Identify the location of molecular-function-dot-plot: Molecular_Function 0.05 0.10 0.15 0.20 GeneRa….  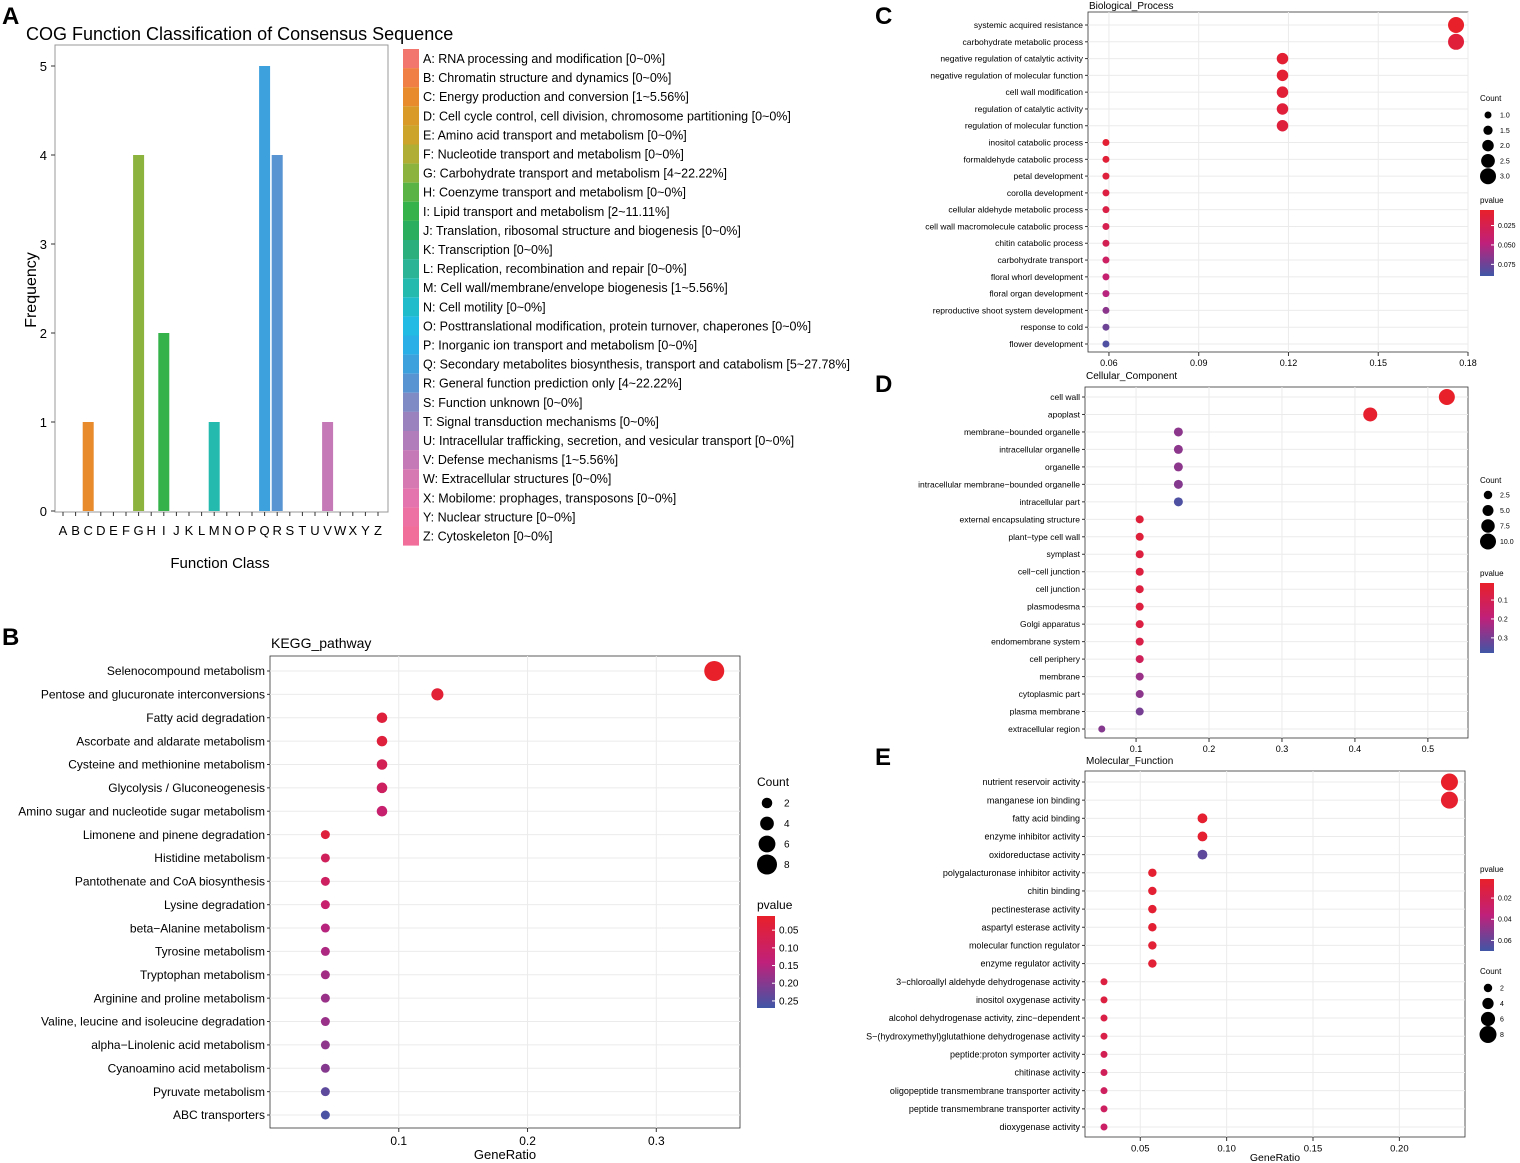
(1189, 959).